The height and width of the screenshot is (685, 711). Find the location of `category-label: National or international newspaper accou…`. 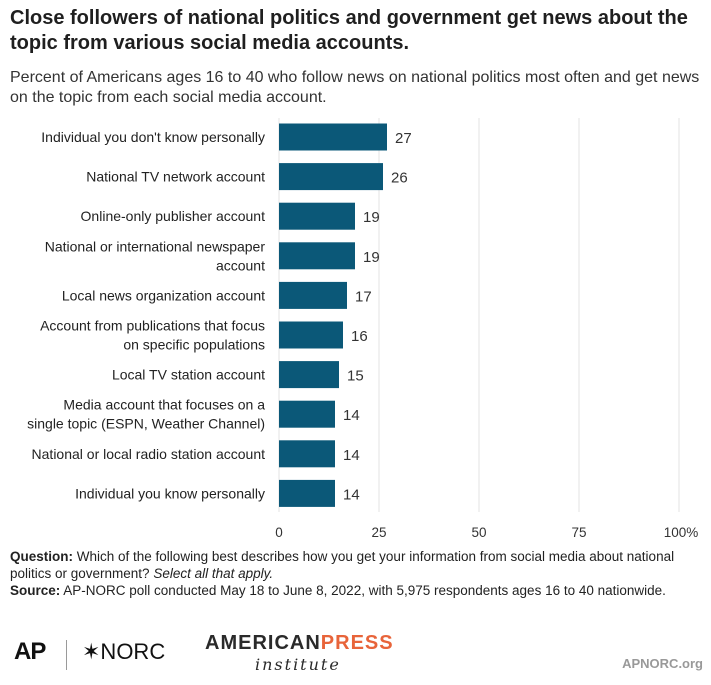

category-label: National or international newspaper accou… is located at coordinates (155, 255).